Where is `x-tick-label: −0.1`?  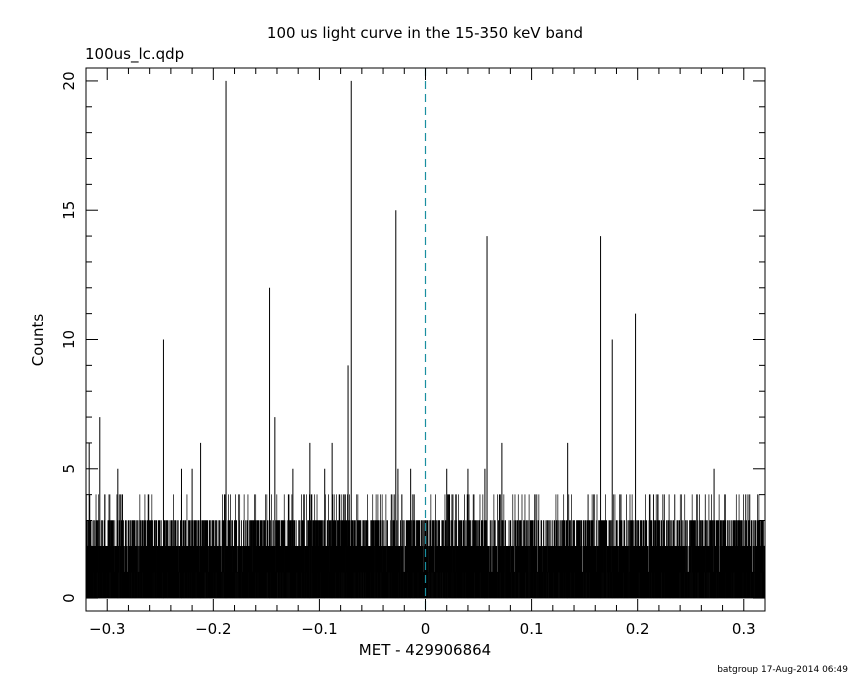 x-tick-label: −0.1 is located at coordinates (319, 629).